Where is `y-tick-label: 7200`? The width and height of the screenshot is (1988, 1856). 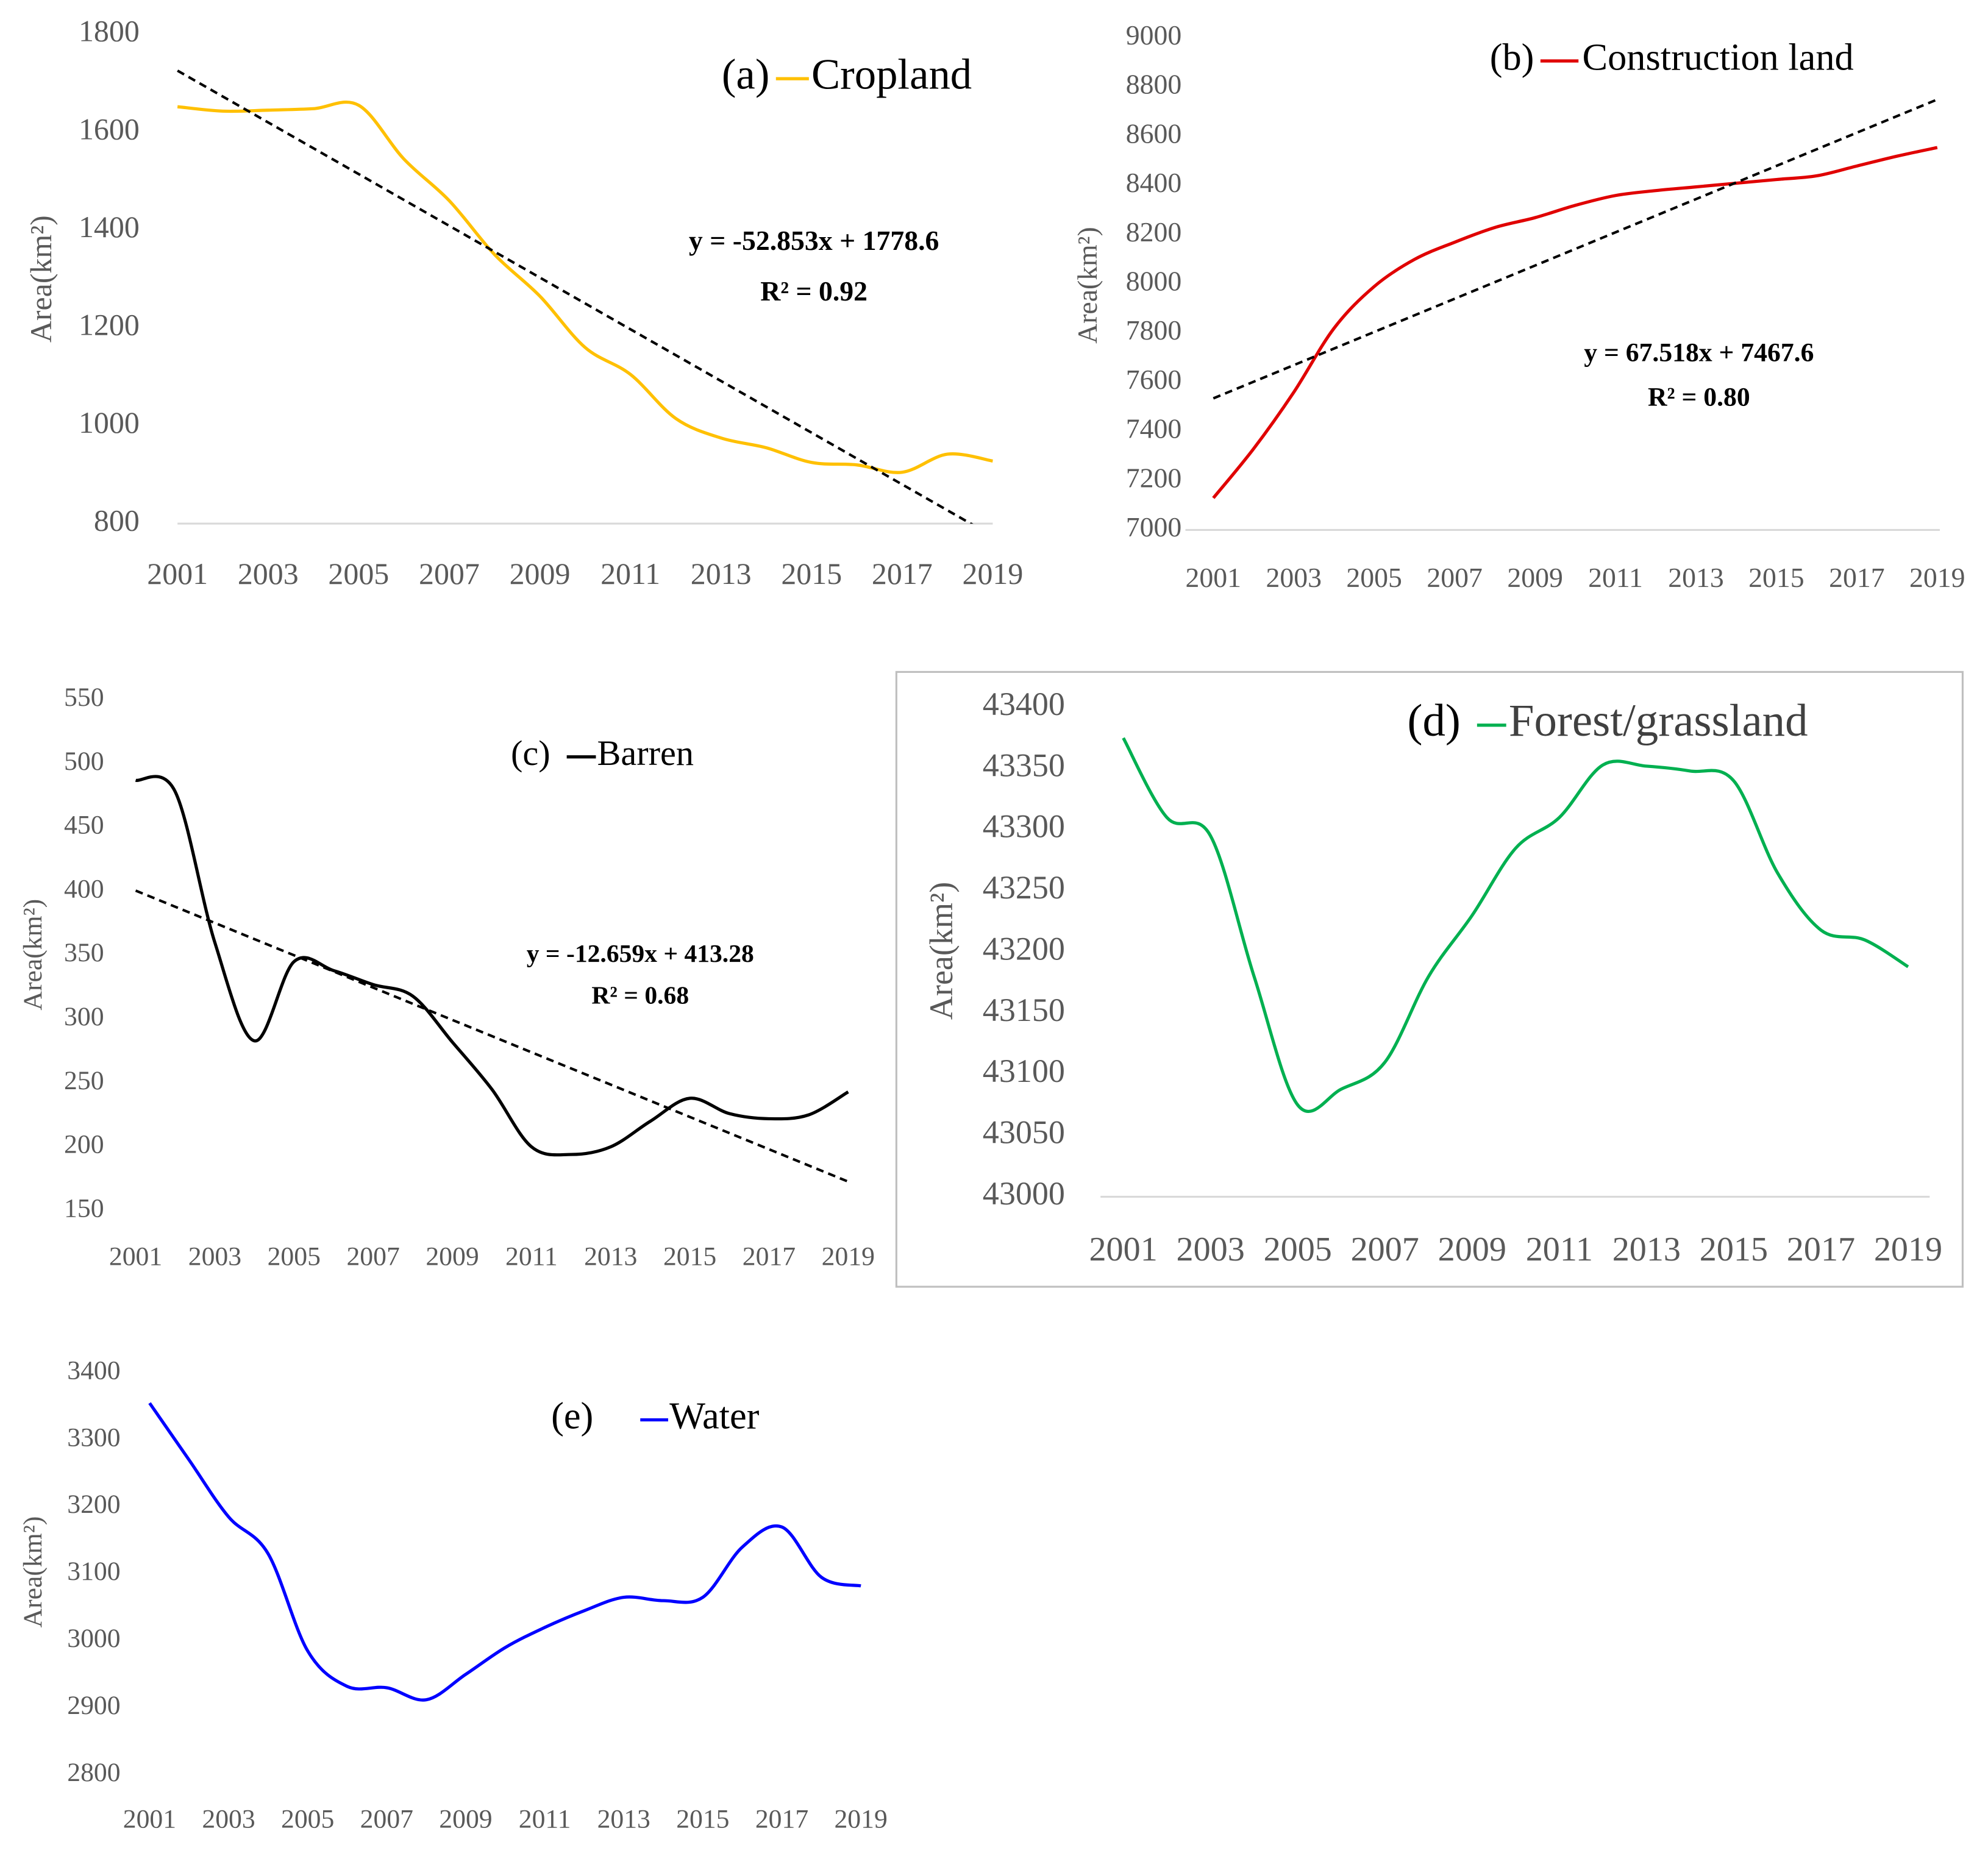 y-tick-label: 7200 is located at coordinates (1154, 478).